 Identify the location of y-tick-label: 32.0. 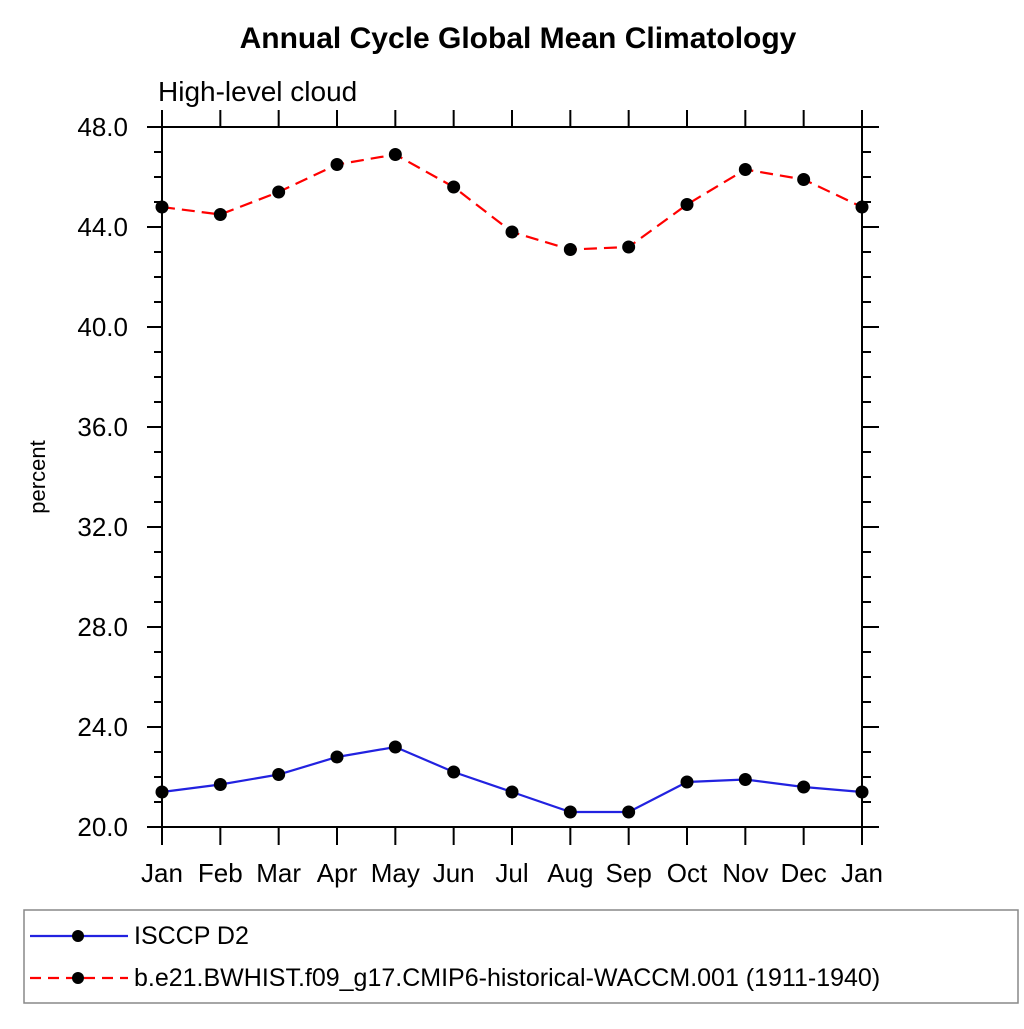
(102, 527).